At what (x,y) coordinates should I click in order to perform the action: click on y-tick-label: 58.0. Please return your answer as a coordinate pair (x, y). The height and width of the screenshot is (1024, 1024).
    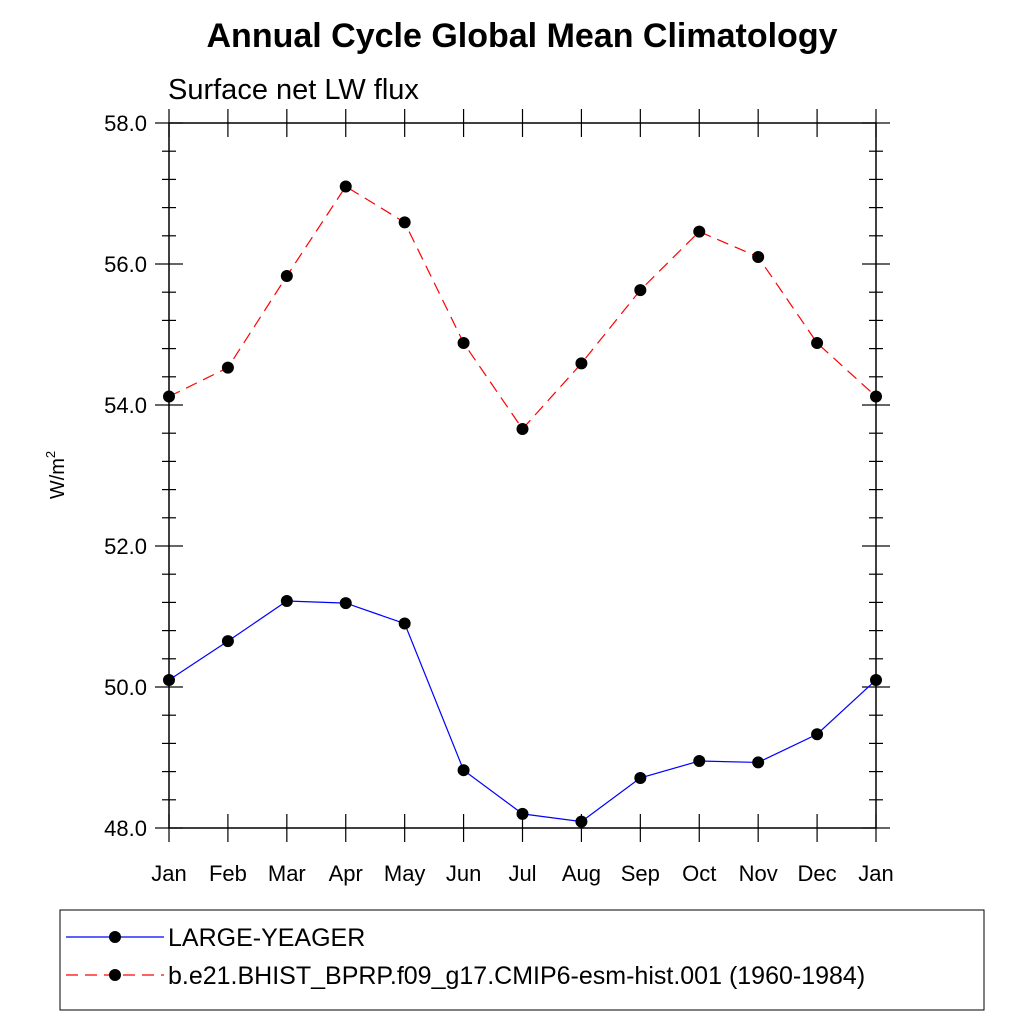
    Looking at the image, I should click on (125, 123).